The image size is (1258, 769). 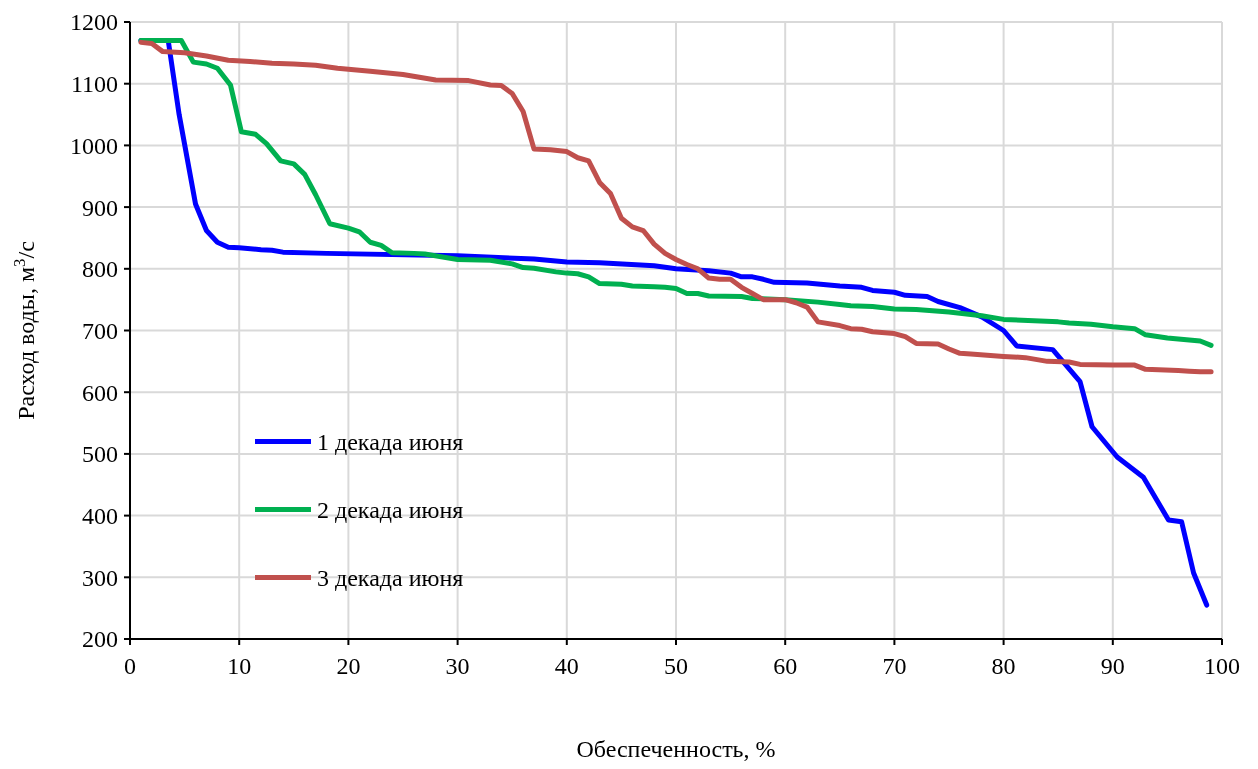 I want to click on x-tick-label: 0, so click(x=130, y=666).